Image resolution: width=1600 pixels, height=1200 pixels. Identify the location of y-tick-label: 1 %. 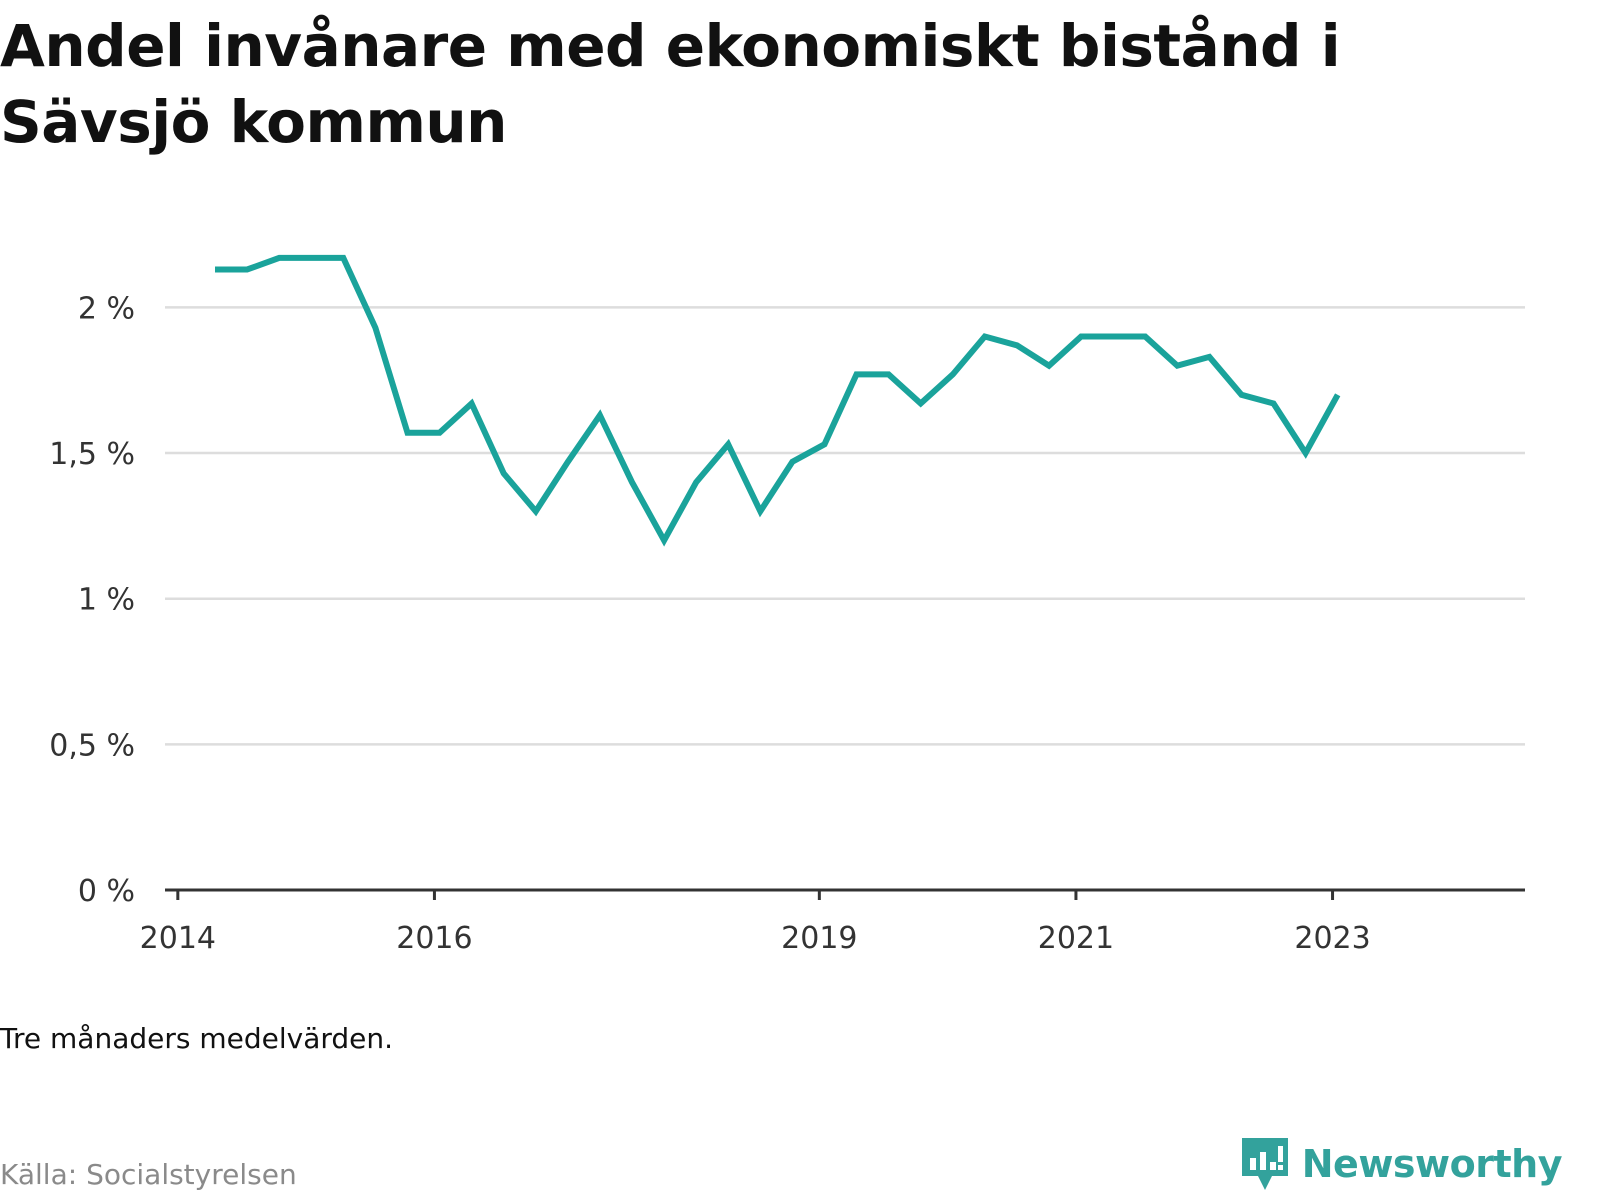
(106, 600).